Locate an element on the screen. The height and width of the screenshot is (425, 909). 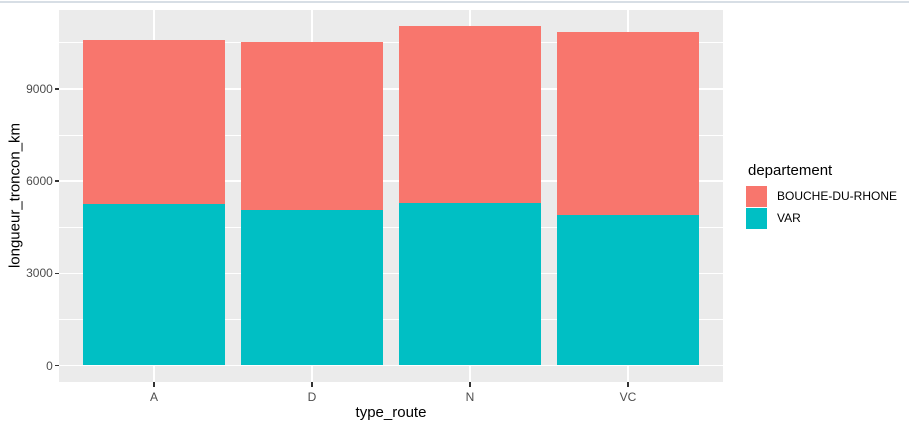
x-axis-tick-label: A is located at coordinates (154, 397).